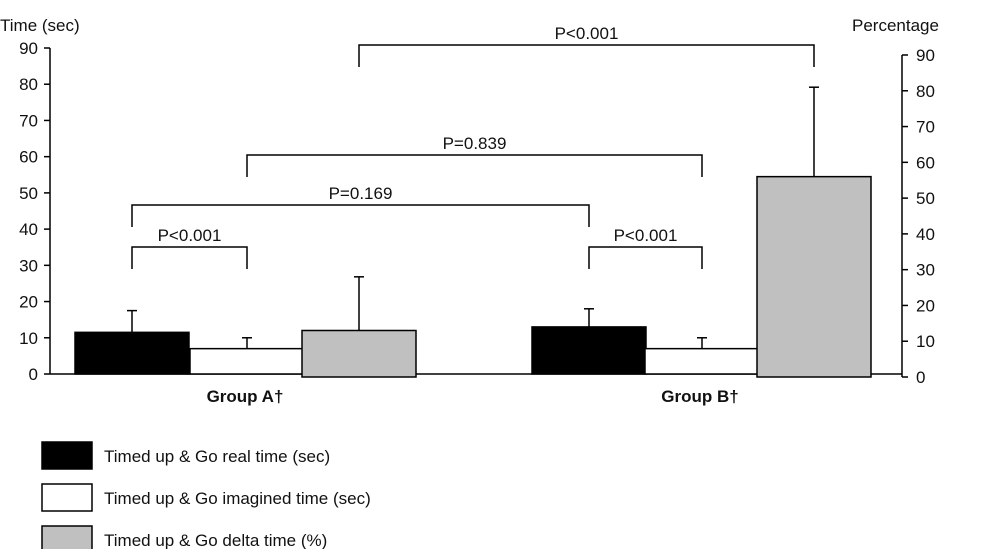 The height and width of the screenshot is (549, 983). What do you see at coordinates (33, 374) in the screenshot?
I see `y-left-tick-label-0: 0` at bounding box center [33, 374].